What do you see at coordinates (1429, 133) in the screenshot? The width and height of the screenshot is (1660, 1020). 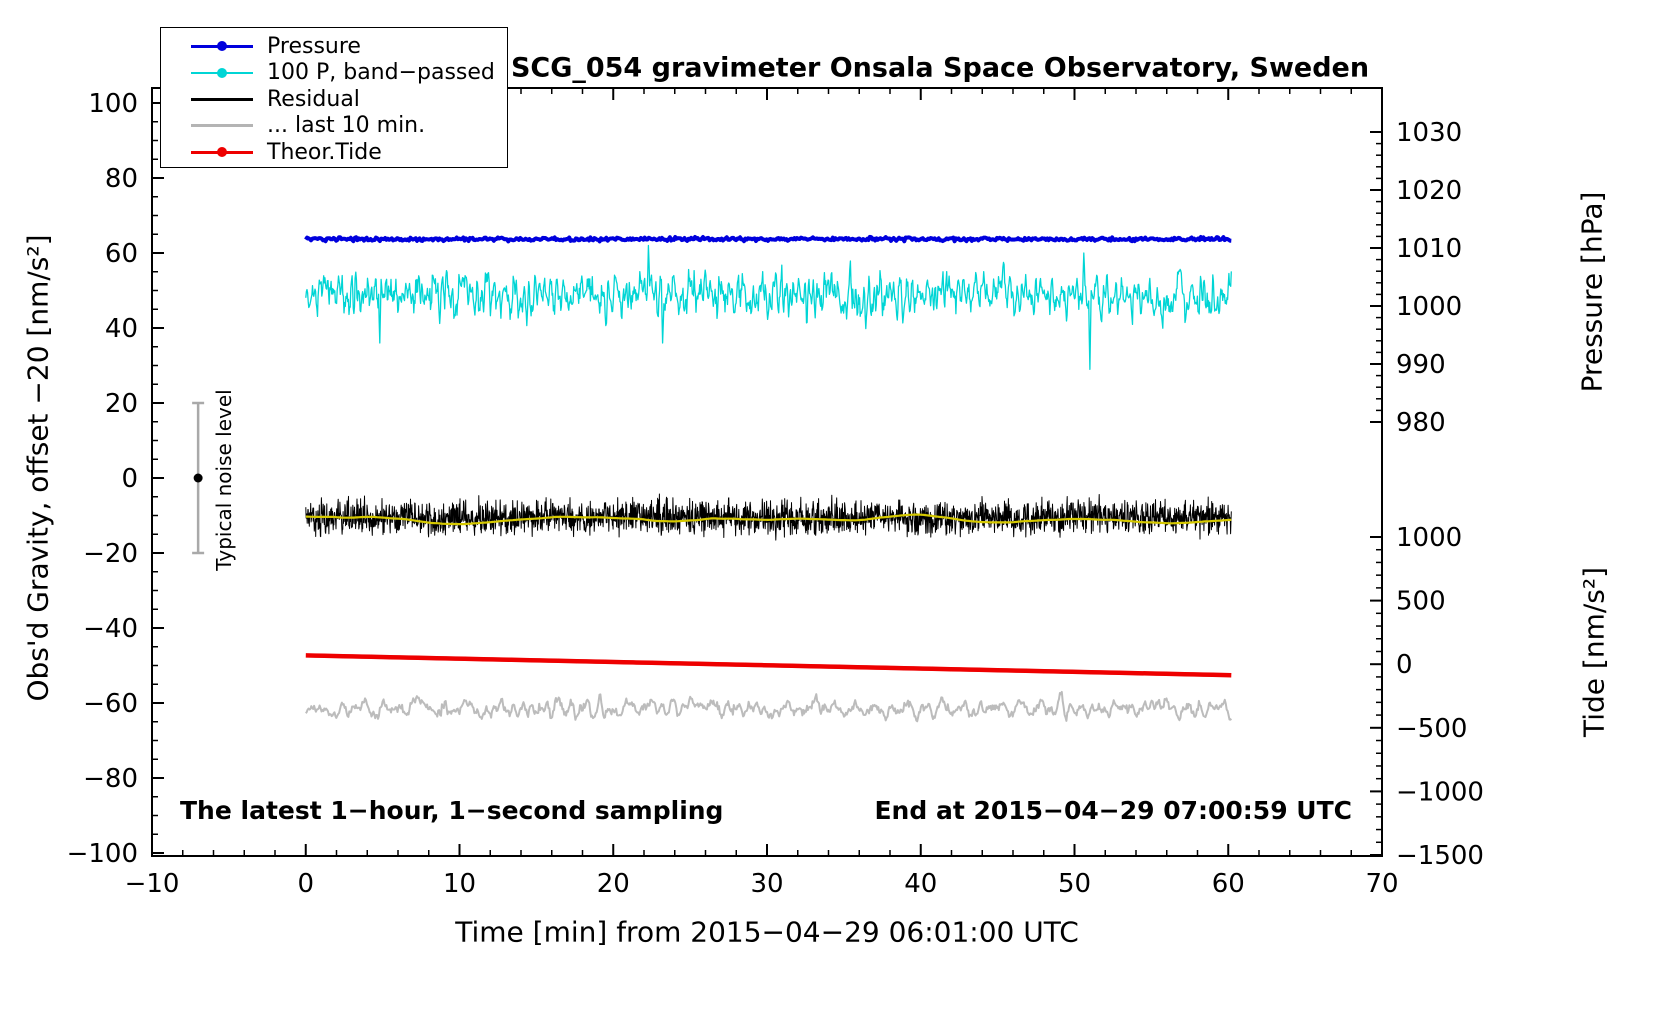 I see `svg-text: 1030` at bounding box center [1429, 133].